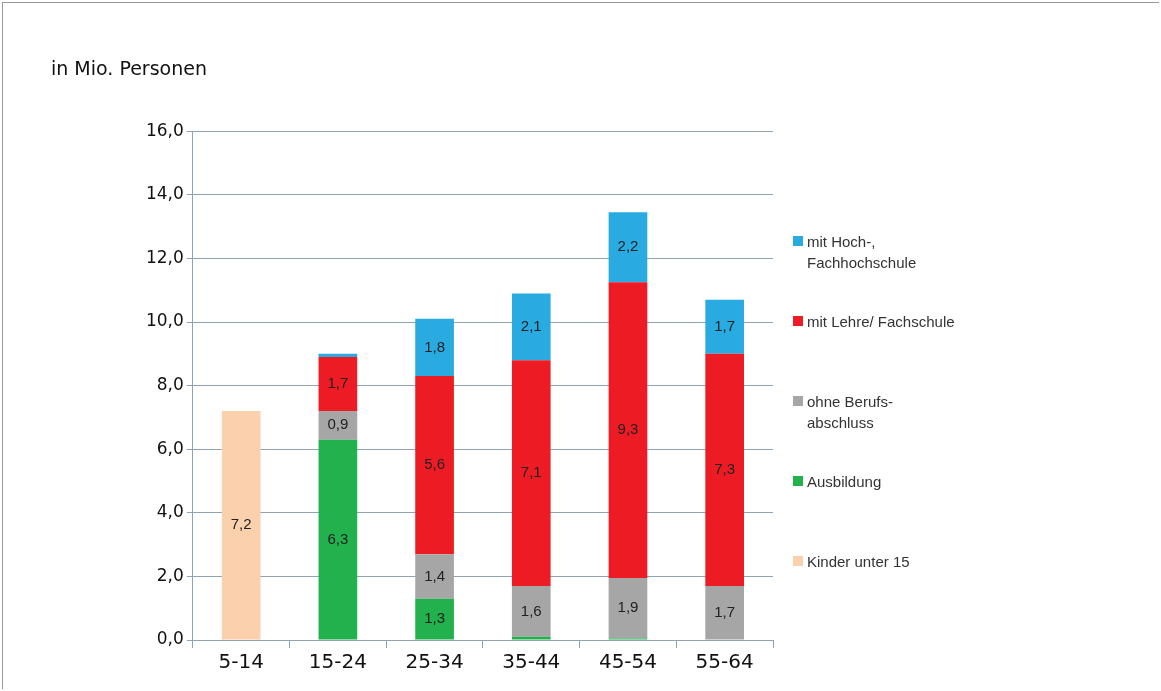 The width and height of the screenshot is (1161, 691). What do you see at coordinates (859, 562) in the screenshot?
I see `legend-label: Kinder unter 15` at bounding box center [859, 562].